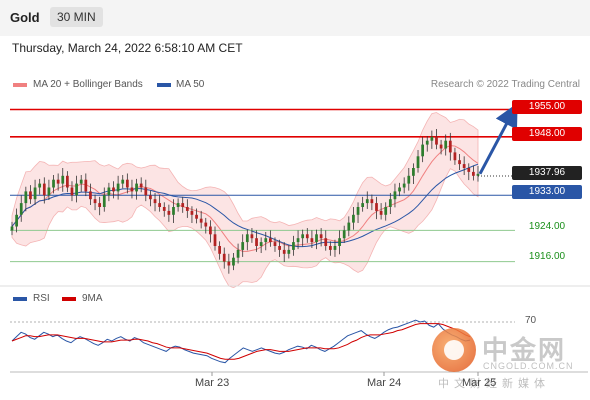 This screenshot has height=400, width=590. I want to click on last-price-label: 1937.96, so click(547, 173).